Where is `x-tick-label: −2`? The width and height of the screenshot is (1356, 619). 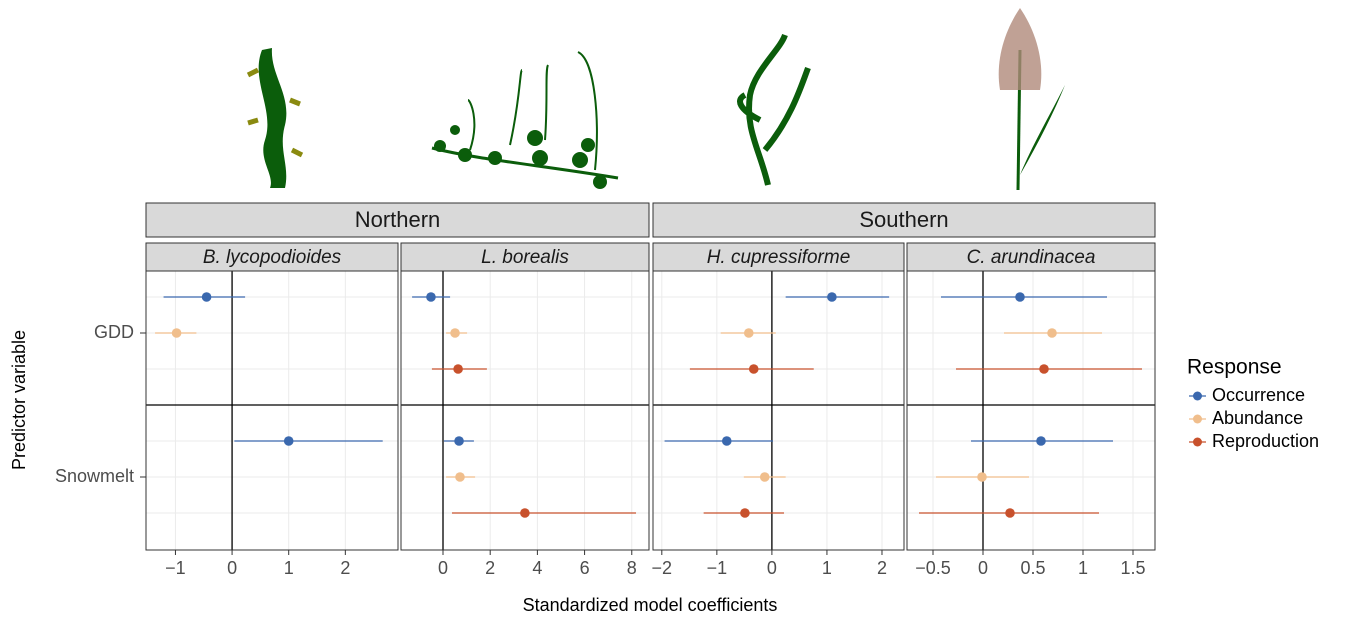 x-tick-label: −2 is located at coordinates (662, 568).